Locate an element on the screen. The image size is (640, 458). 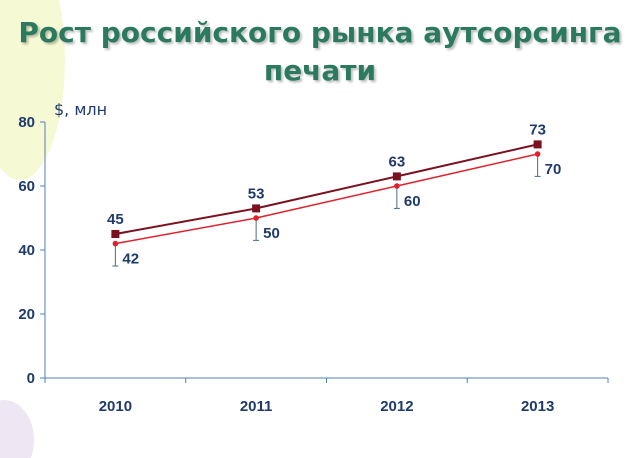
chart-title-line1: Рост российского рынка аутсорсинга is located at coordinates (320, 32).